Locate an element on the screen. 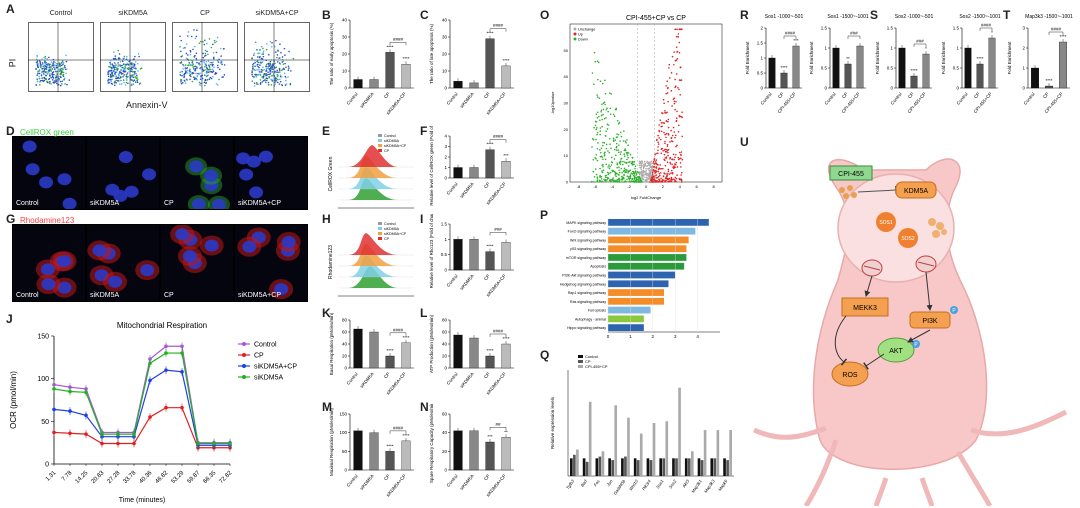 The height and width of the screenshot is (508, 1080). legend-label: CP is located at coordinates (259, 356).